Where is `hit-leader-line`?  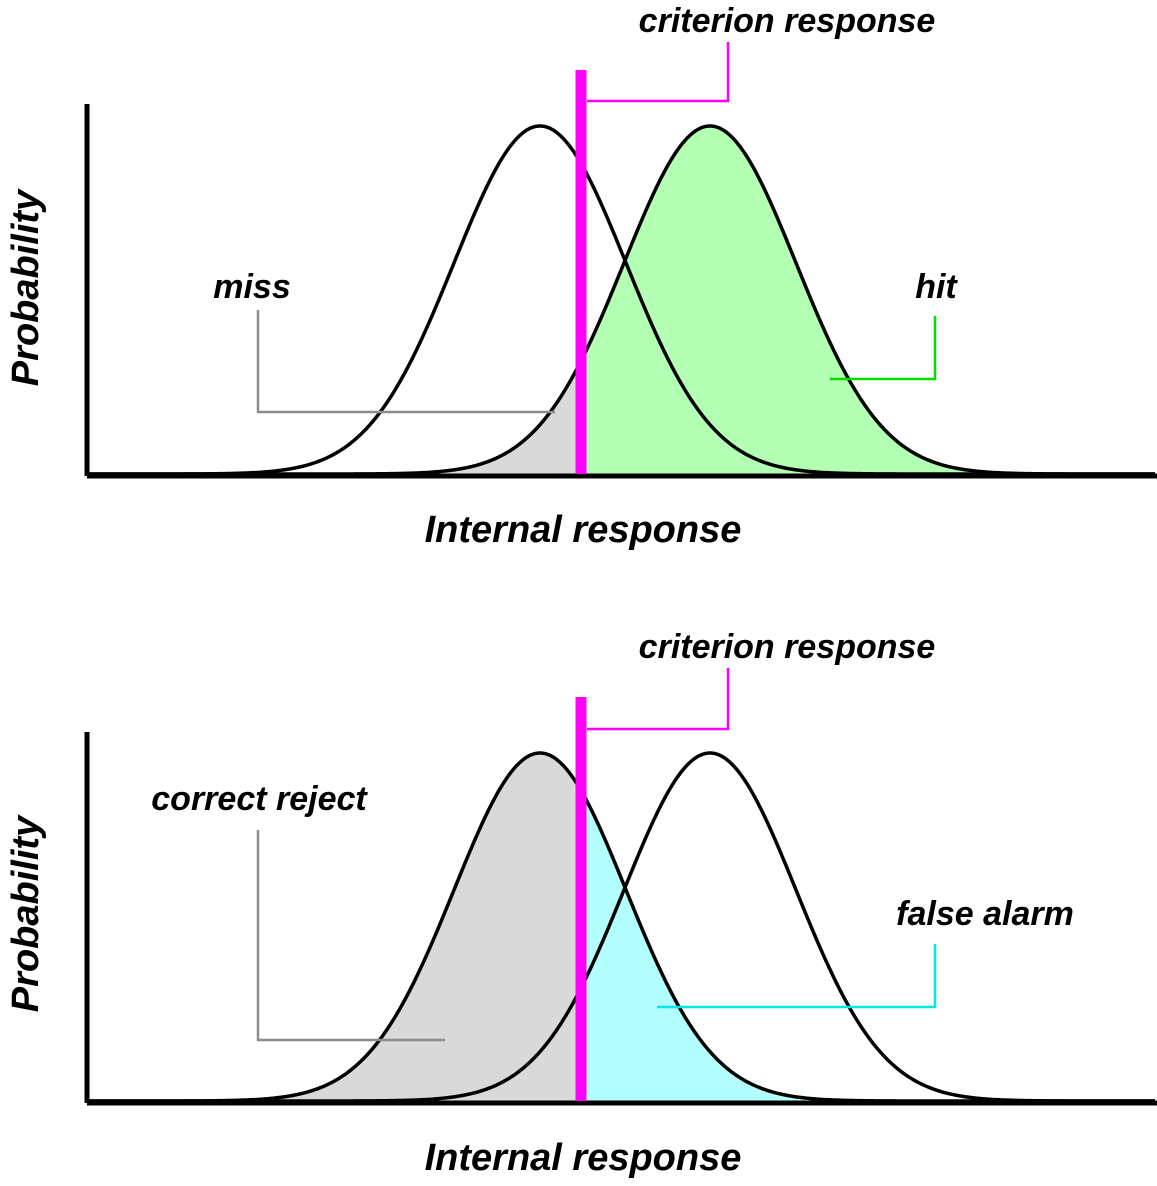
hit-leader-line is located at coordinates (883, 348).